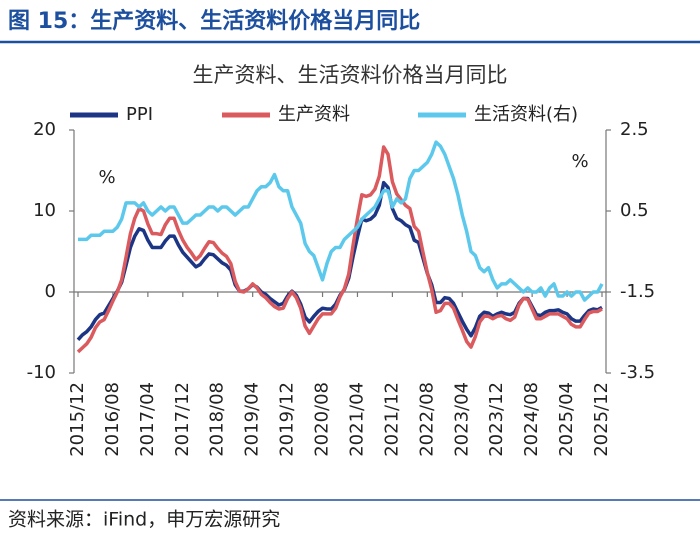  I want to click on x-tick-label: 2023/04, so click(461, 419).